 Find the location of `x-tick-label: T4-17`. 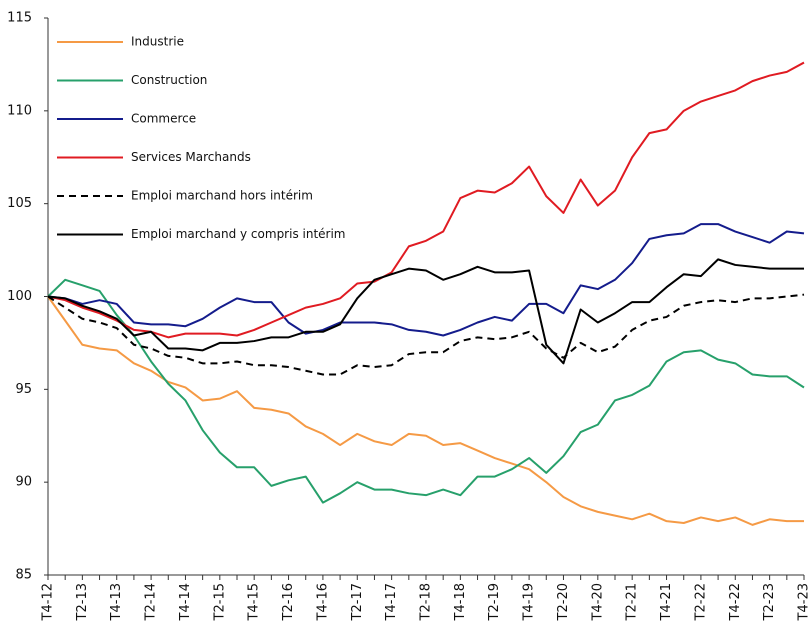

x-tick-label: T4-17 is located at coordinates (391, 602).